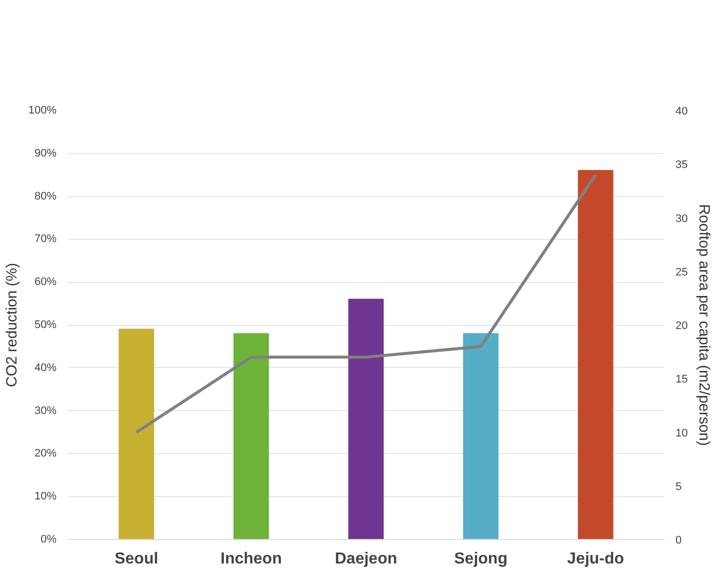 Image resolution: width=723 pixels, height=576 pixels. What do you see at coordinates (45, 325) in the screenshot?
I see `y-tick-label: 50%` at bounding box center [45, 325].